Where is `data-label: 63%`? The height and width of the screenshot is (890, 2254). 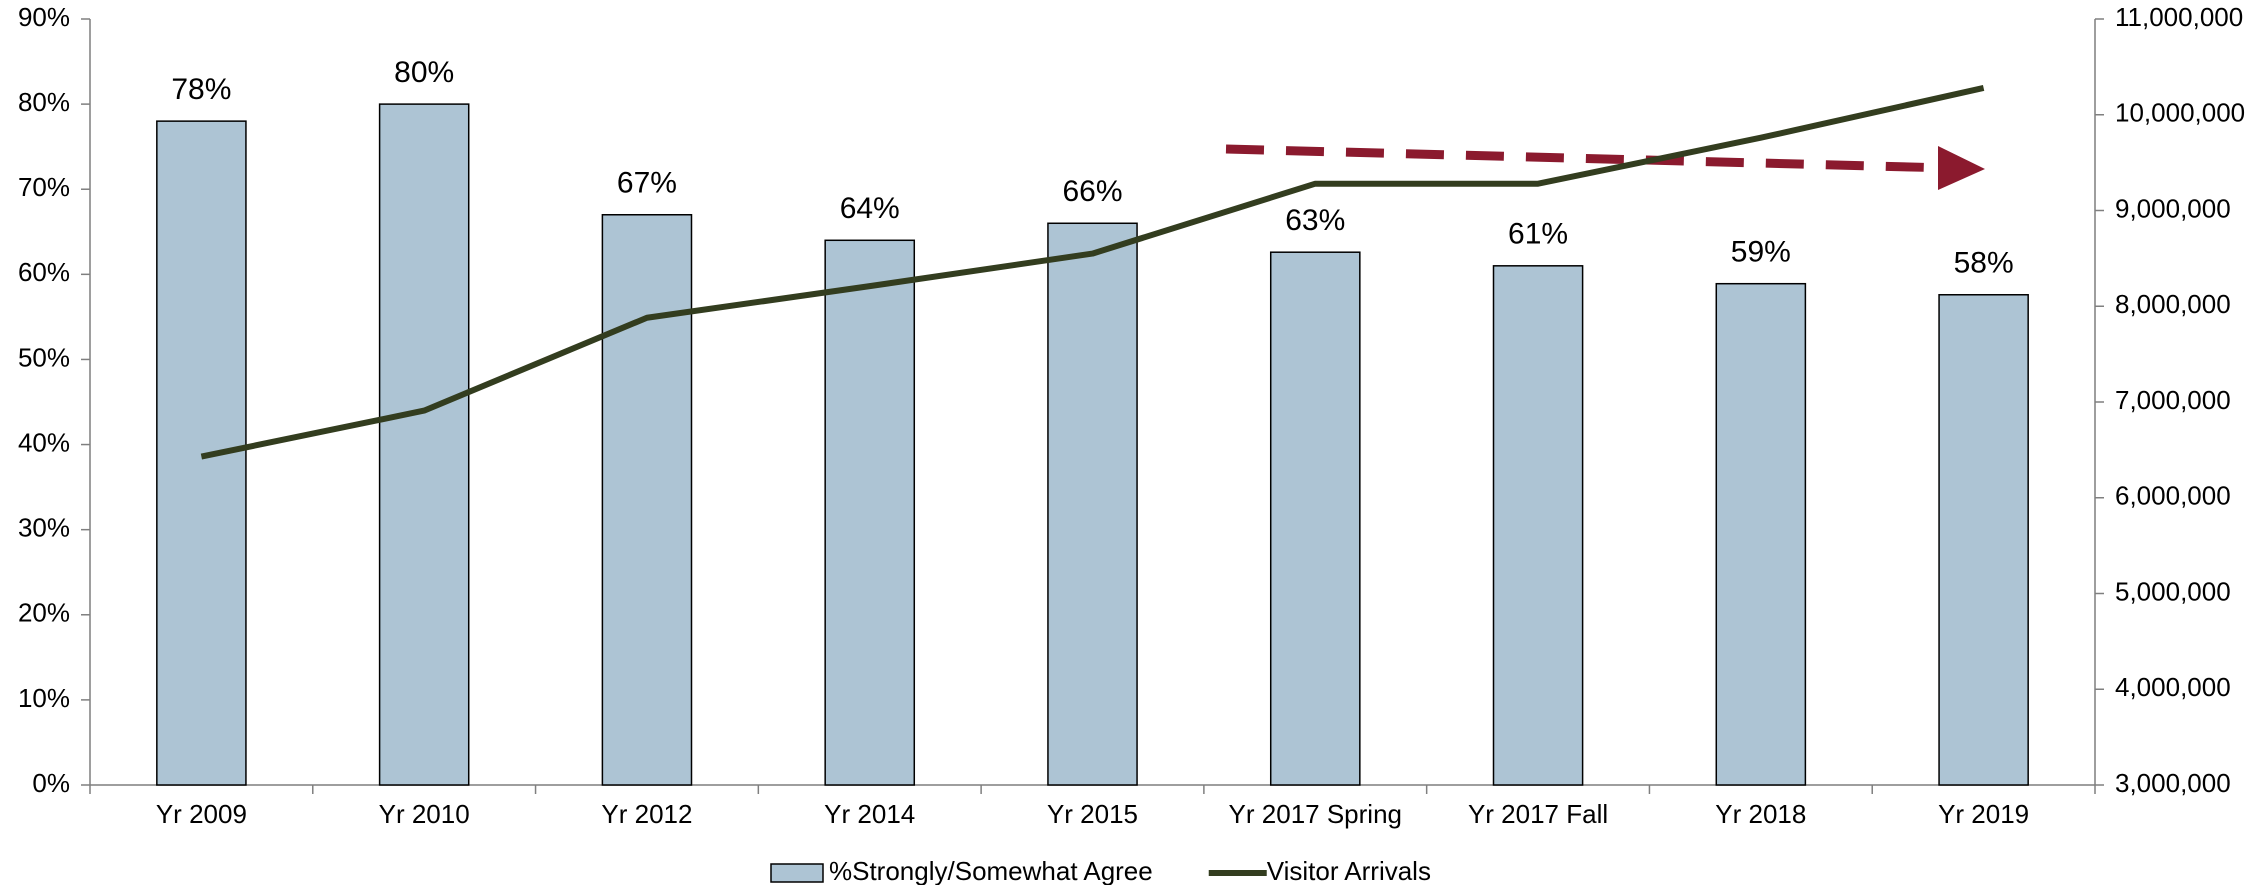
data-label: 63% is located at coordinates (1315, 220).